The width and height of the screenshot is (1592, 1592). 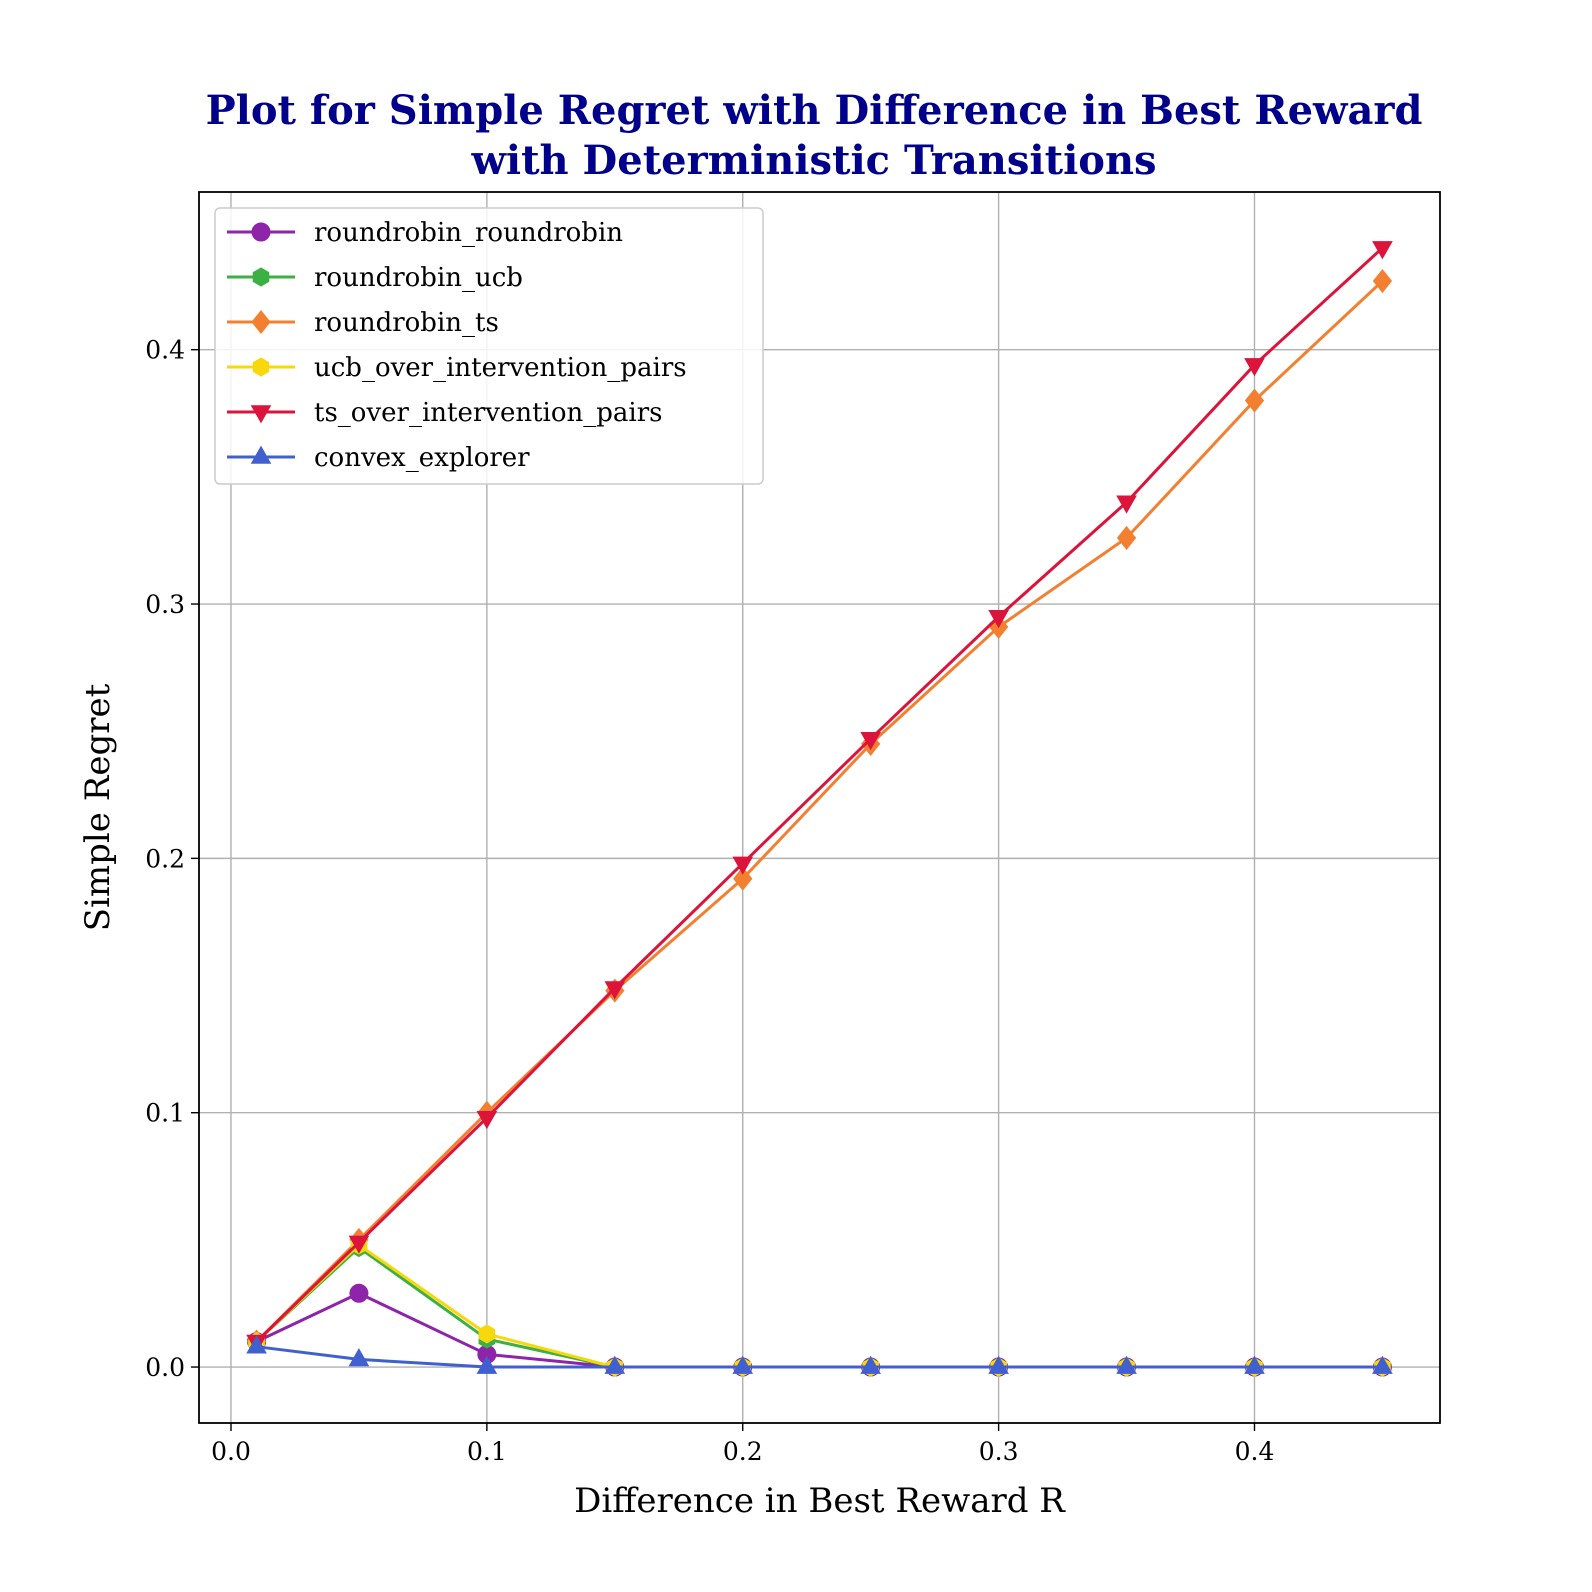 I want to click on legend-label: roundrobin_roundrobin, so click(x=468, y=233).